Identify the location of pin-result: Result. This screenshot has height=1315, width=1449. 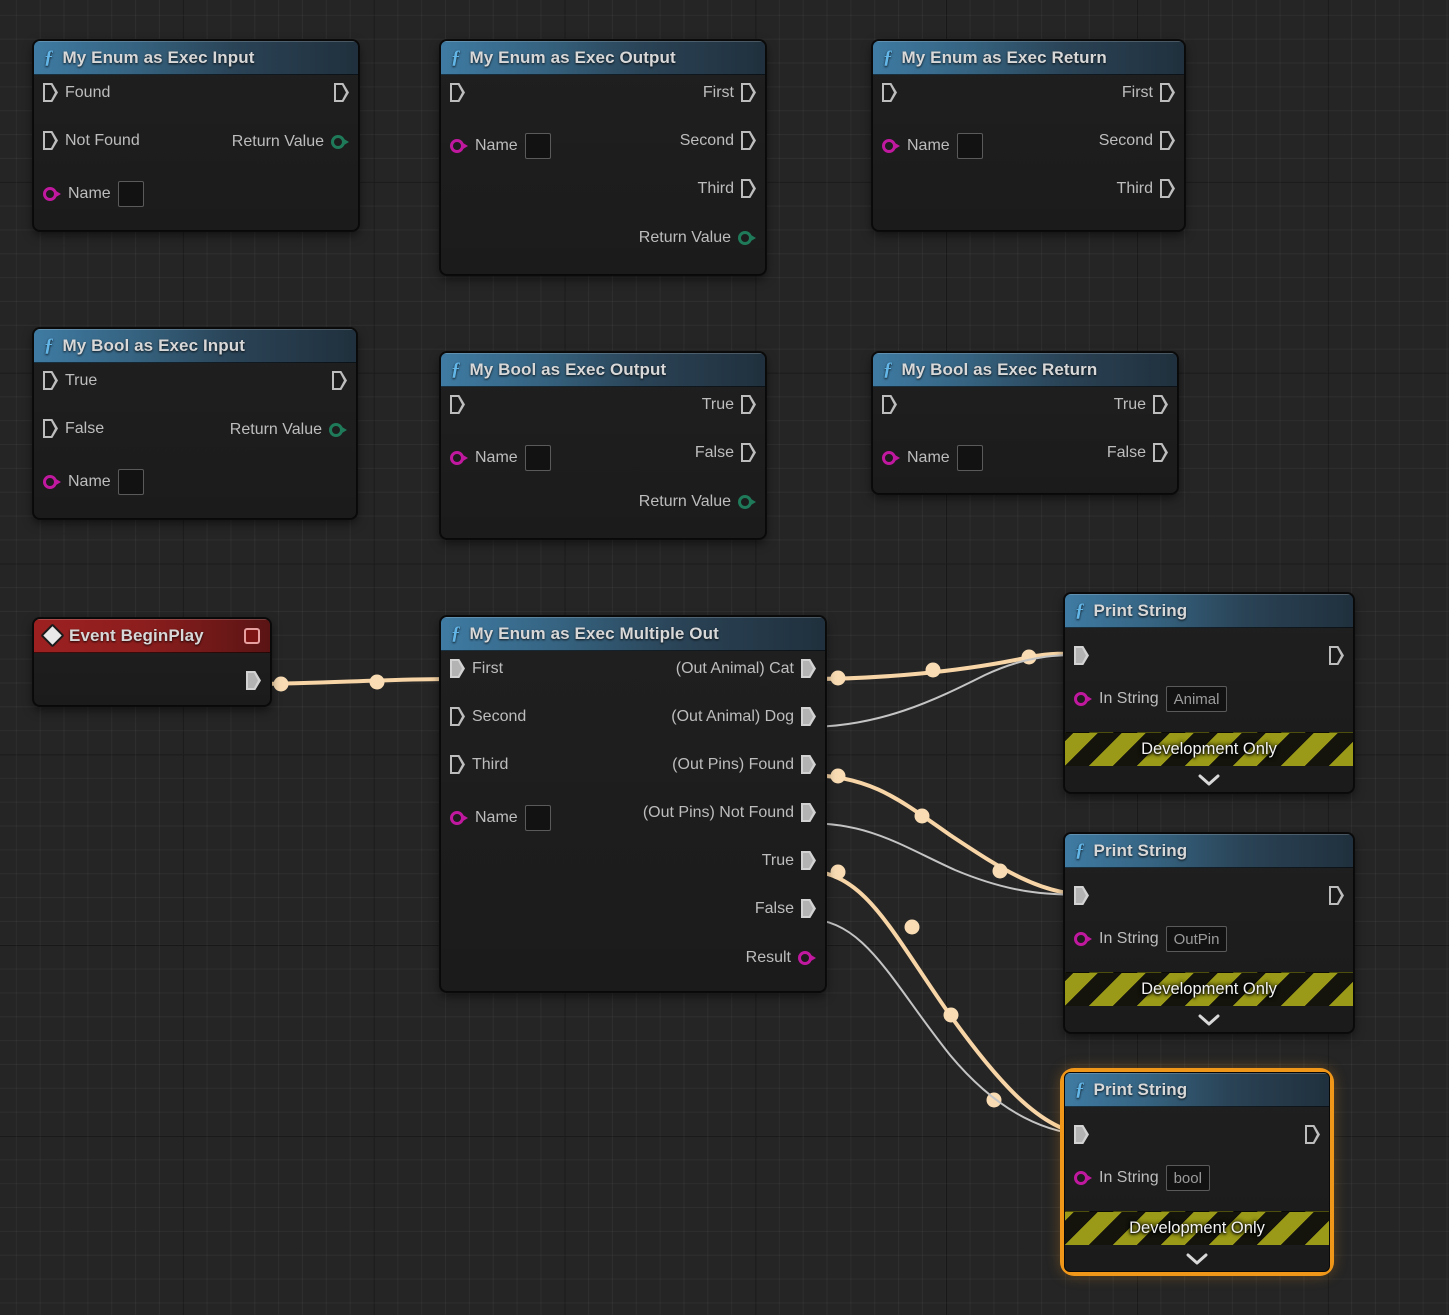
(781, 958).